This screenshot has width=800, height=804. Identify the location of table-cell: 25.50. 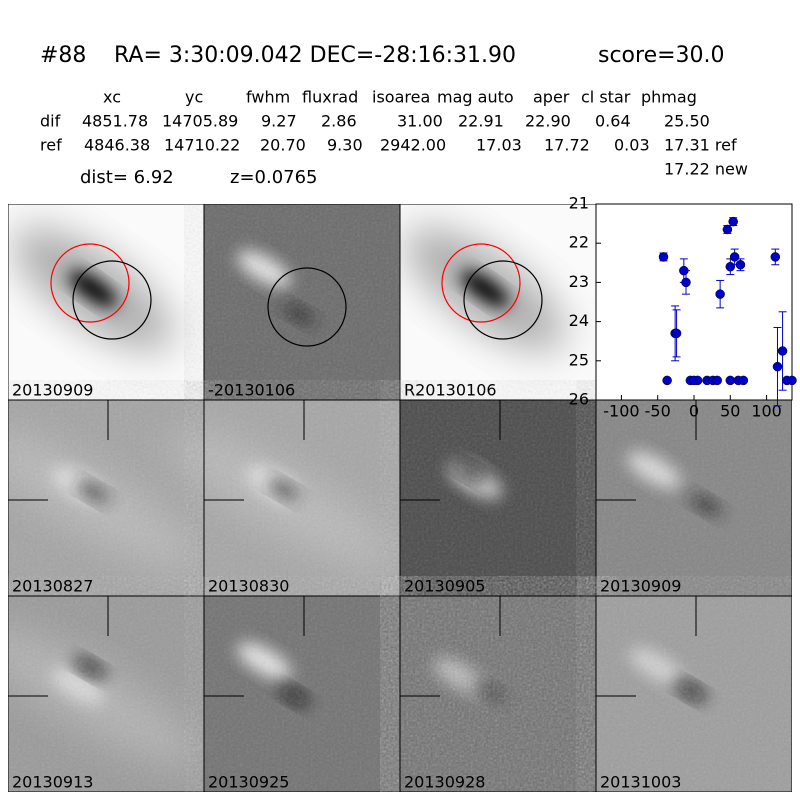
(687, 121).